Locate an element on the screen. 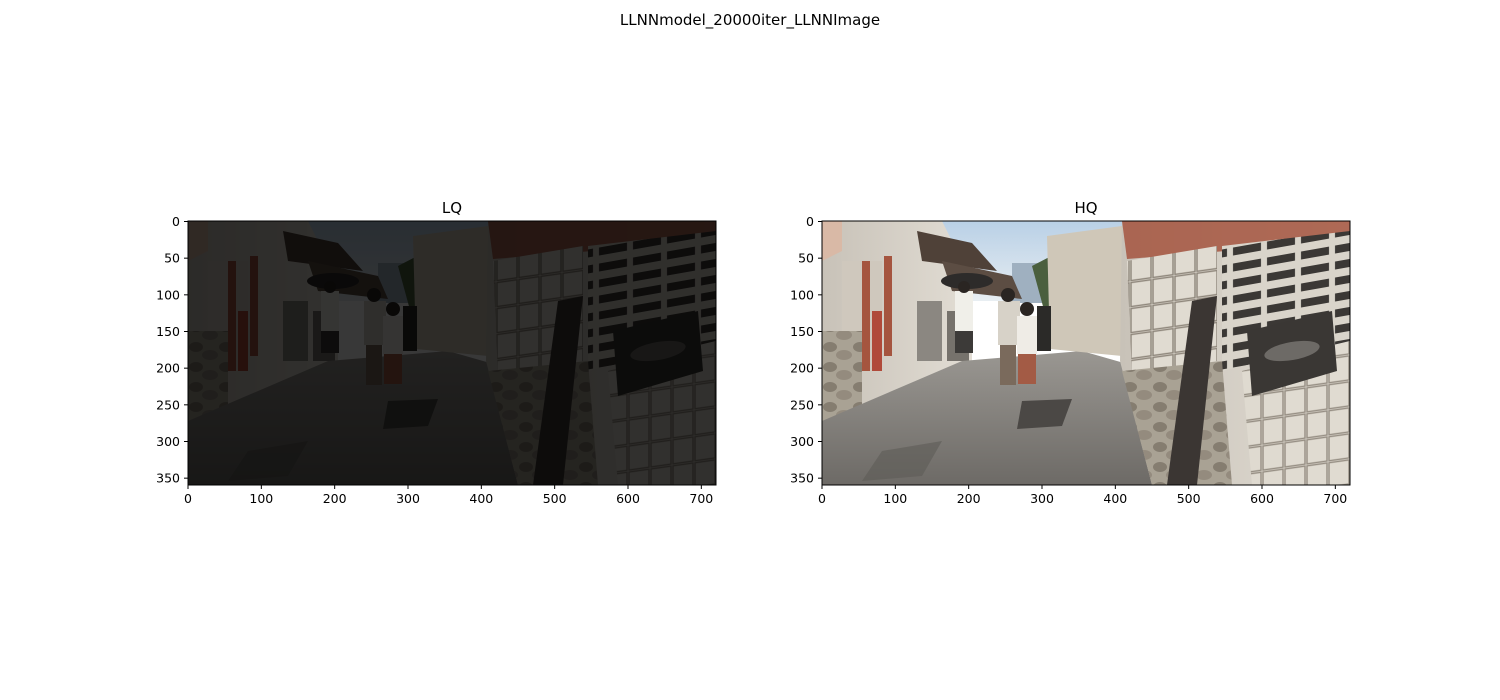 This screenshot has width=1500, height=700. figure-title: LLNNmodel_20000iter_LLNNImage is located at coordinates (750, 20).